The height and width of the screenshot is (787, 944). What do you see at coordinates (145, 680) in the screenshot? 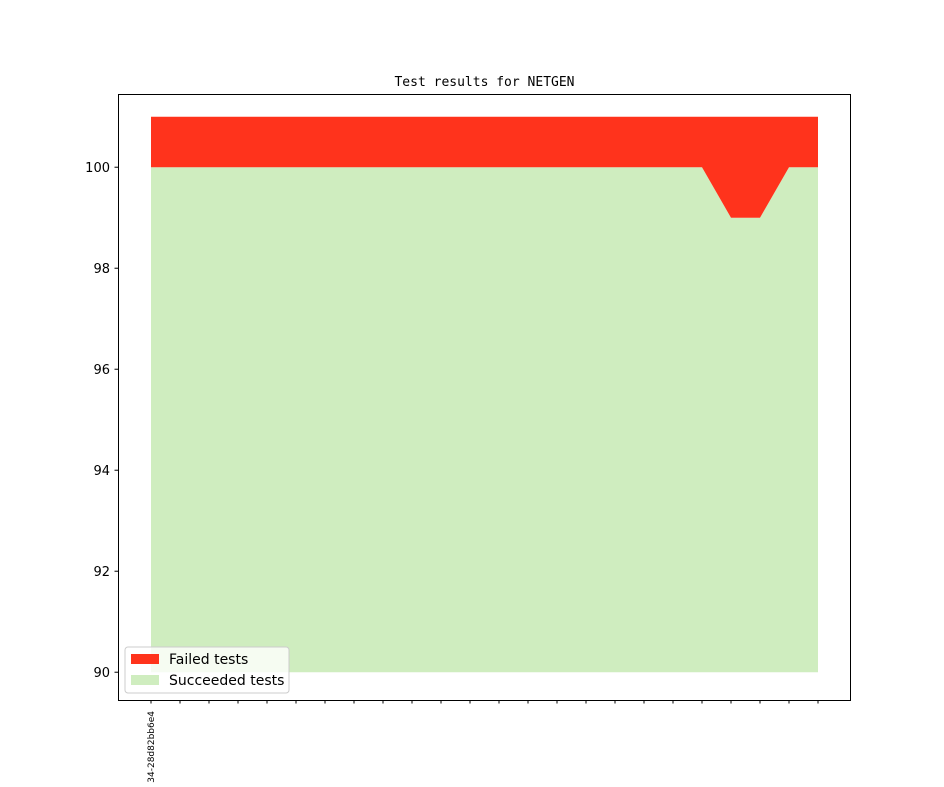
I see `legend-swatch-succeeded` at bounding box center [145, 680].